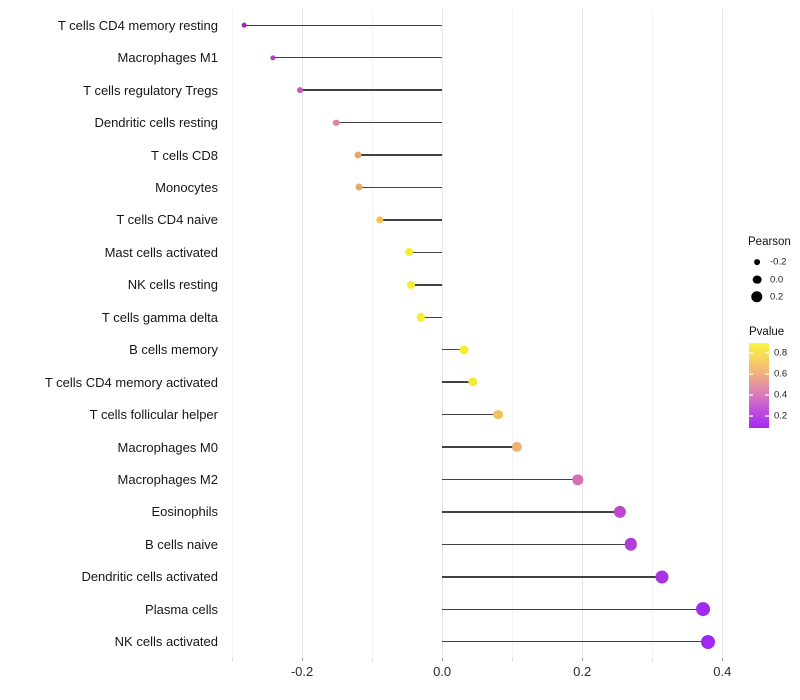 Image resolution: width=800 pixels, height=700 pixels. What do you see at coordinates (184, 155) in the screenshot?
I see `y-axis-category-label: T cells CD8` at bounding box center [184, 155].